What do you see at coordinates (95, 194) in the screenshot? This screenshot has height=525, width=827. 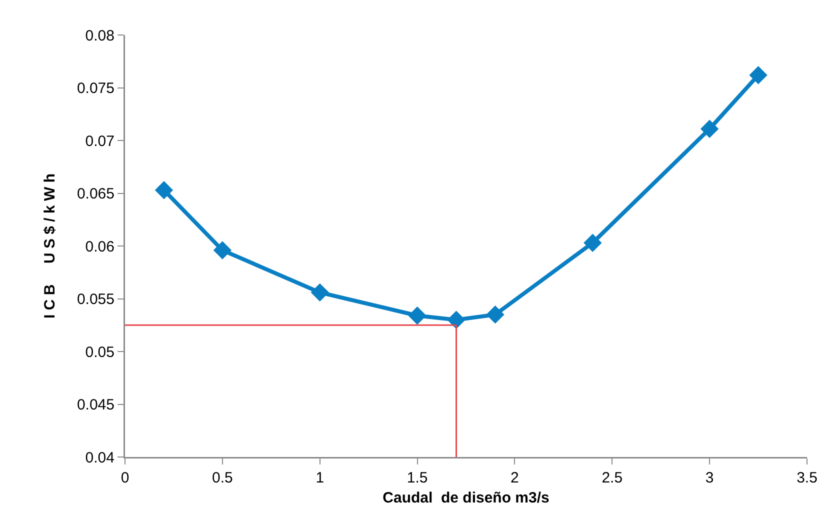 I see `y-tick-label: 0.065` at bounding box center [95, 194].